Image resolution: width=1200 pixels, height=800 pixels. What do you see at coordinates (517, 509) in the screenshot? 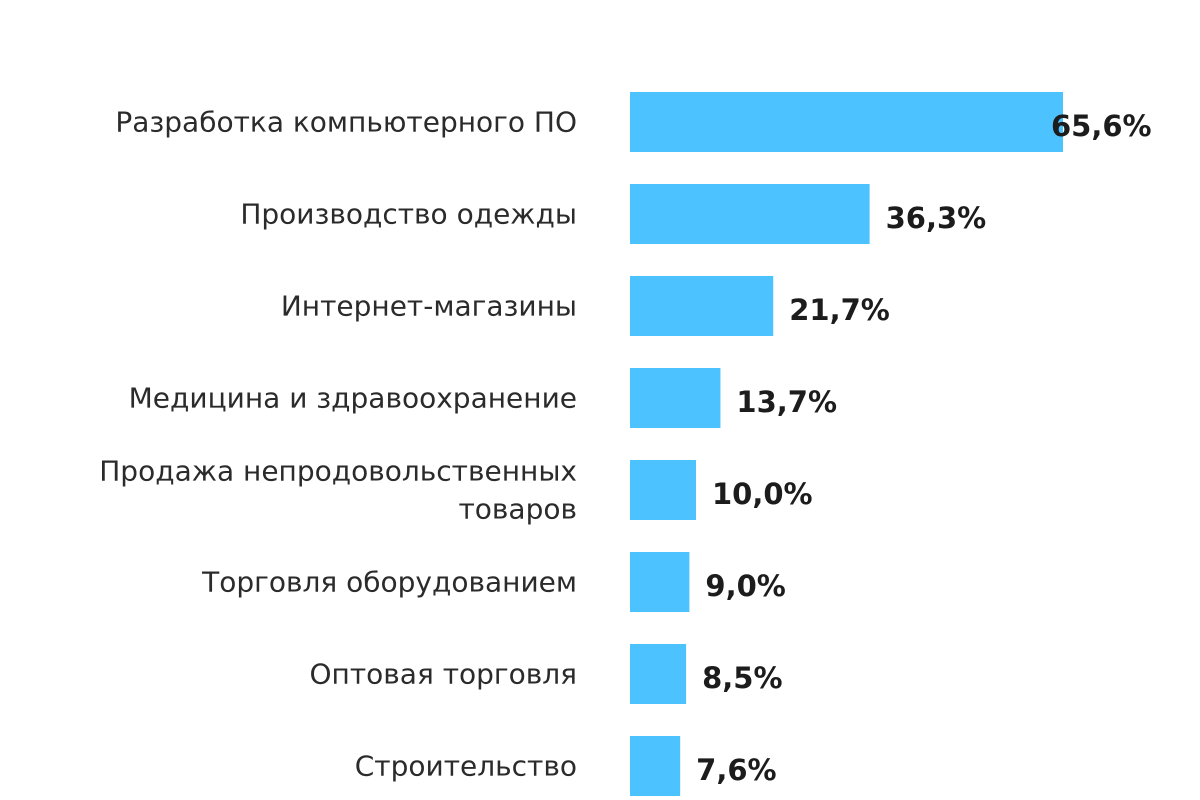
I see `category-label: товаров` at bounding box center [517, 509].